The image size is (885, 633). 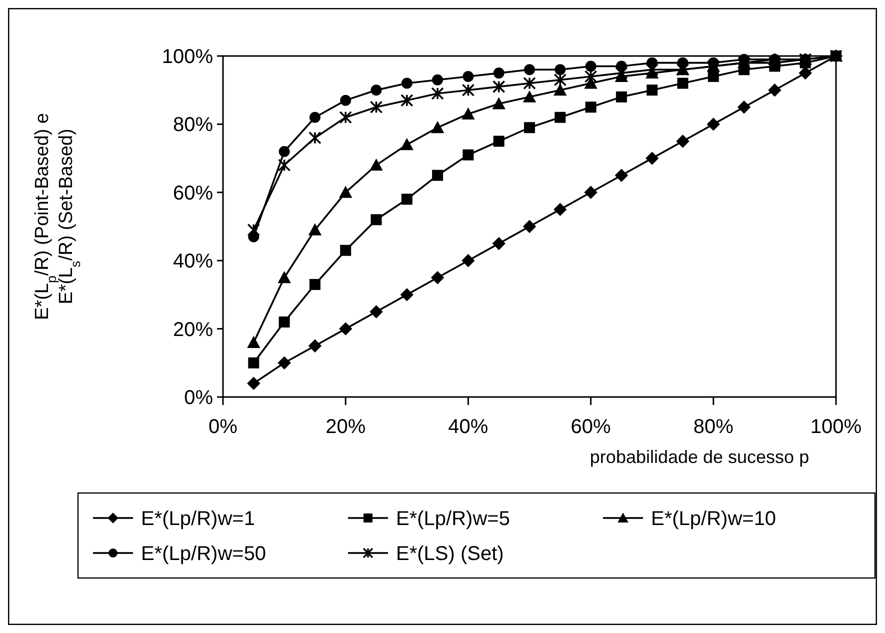 What do you see at coordinates (203, 554) in the screenshot?
I see `legend-label: E*(Lp/R)w=50` at bounding box center [203, 554].